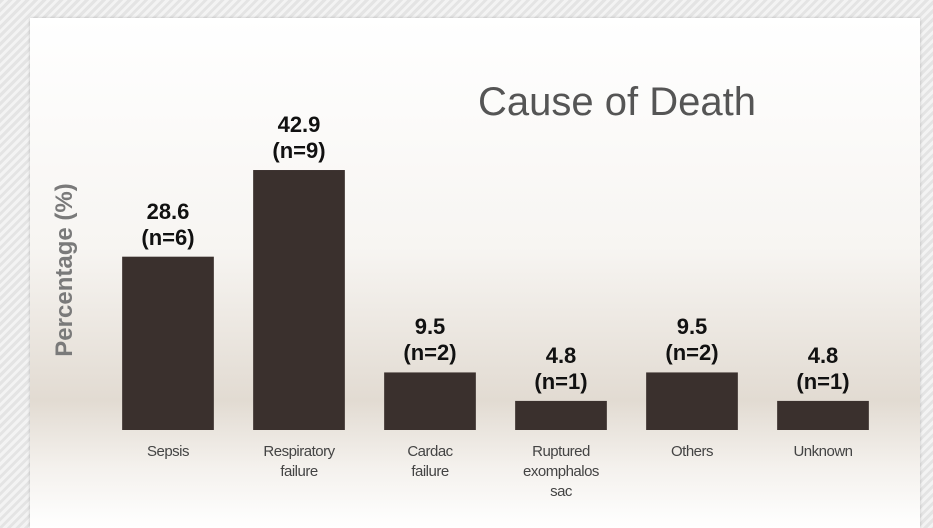  Describe the element at coordinates (692, 451) in the screenshot. I see `x-tick-label: Others` at that location.